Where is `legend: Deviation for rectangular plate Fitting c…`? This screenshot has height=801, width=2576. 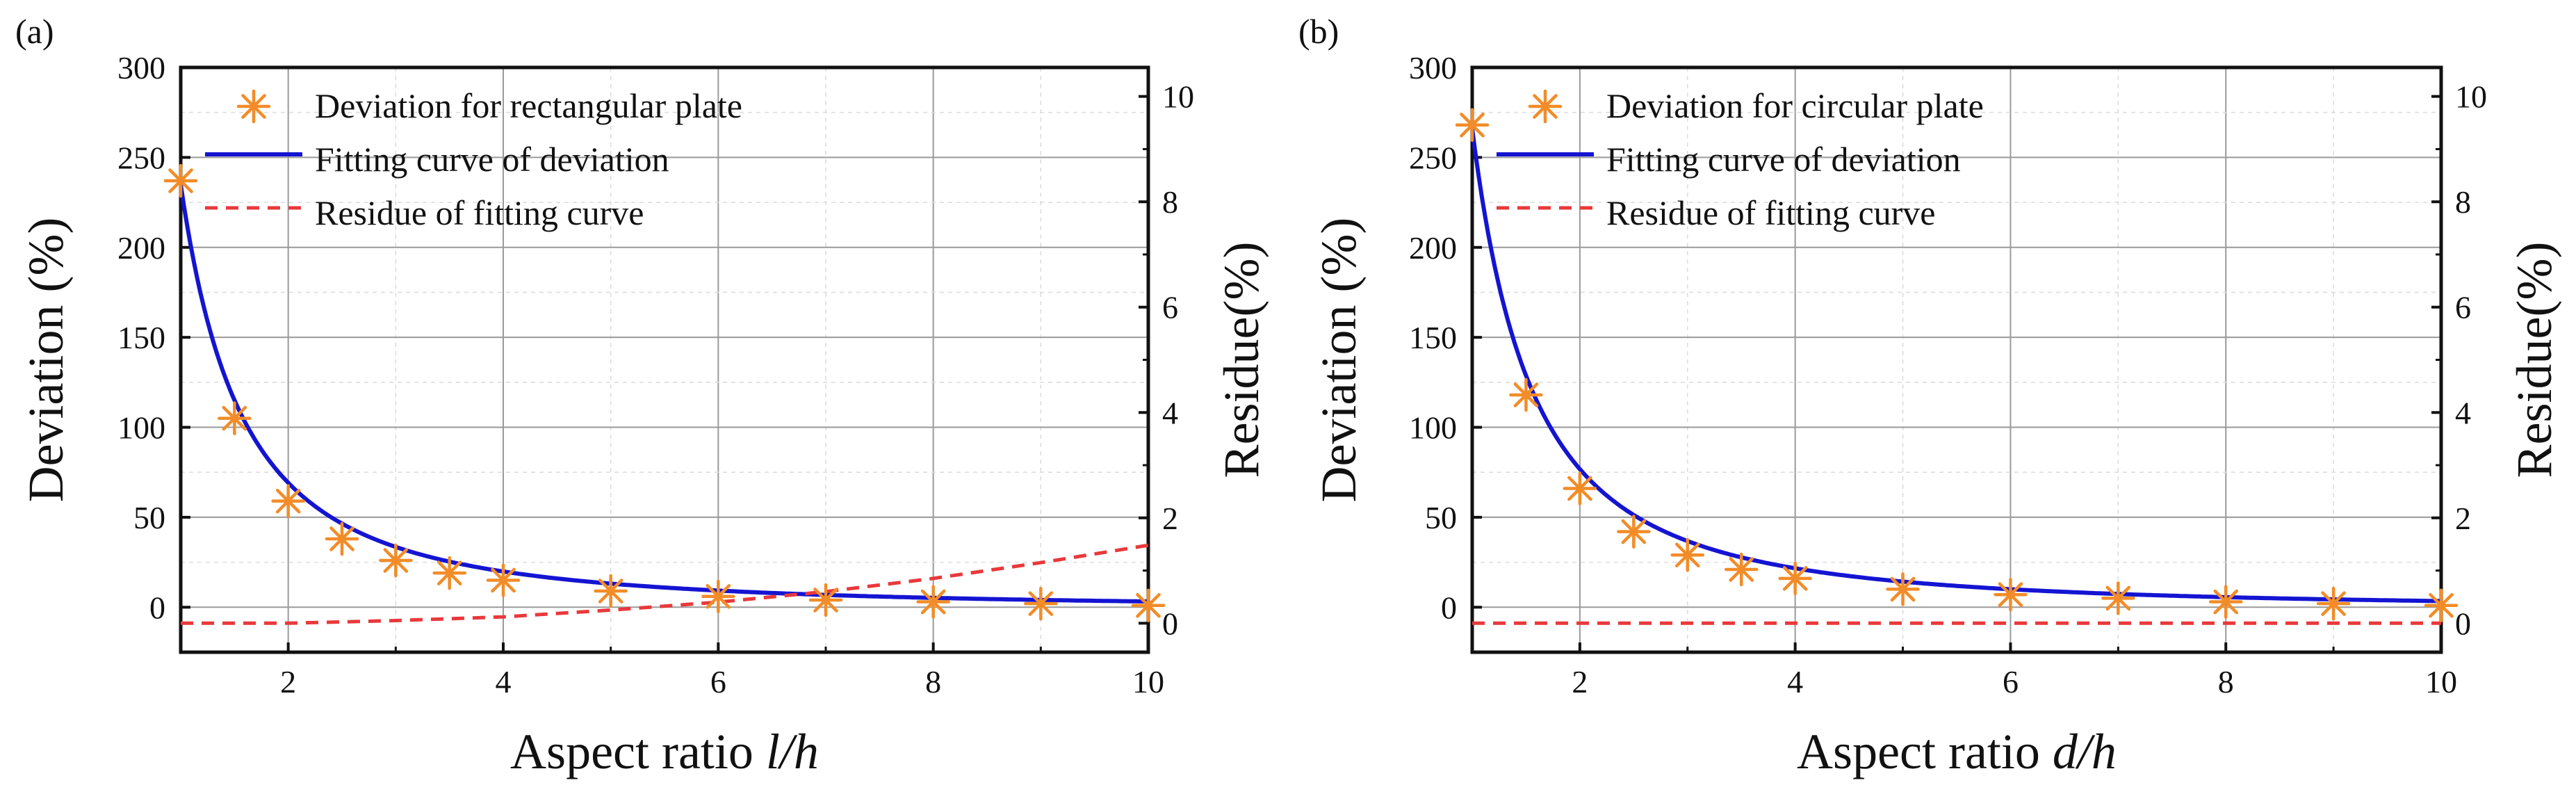 legend: Deviation for rectangular plate Fitting c… is located at coordinates (473, 159).